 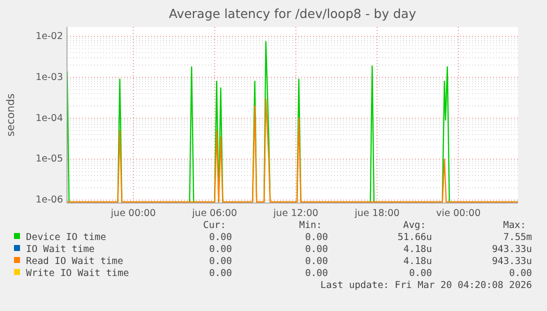 What do you see at coordinates (426, 285) in the screenshot?
I see `text: Last update: Fri Mar 20 04:20:08 2026` at bounding box center [426, 285].